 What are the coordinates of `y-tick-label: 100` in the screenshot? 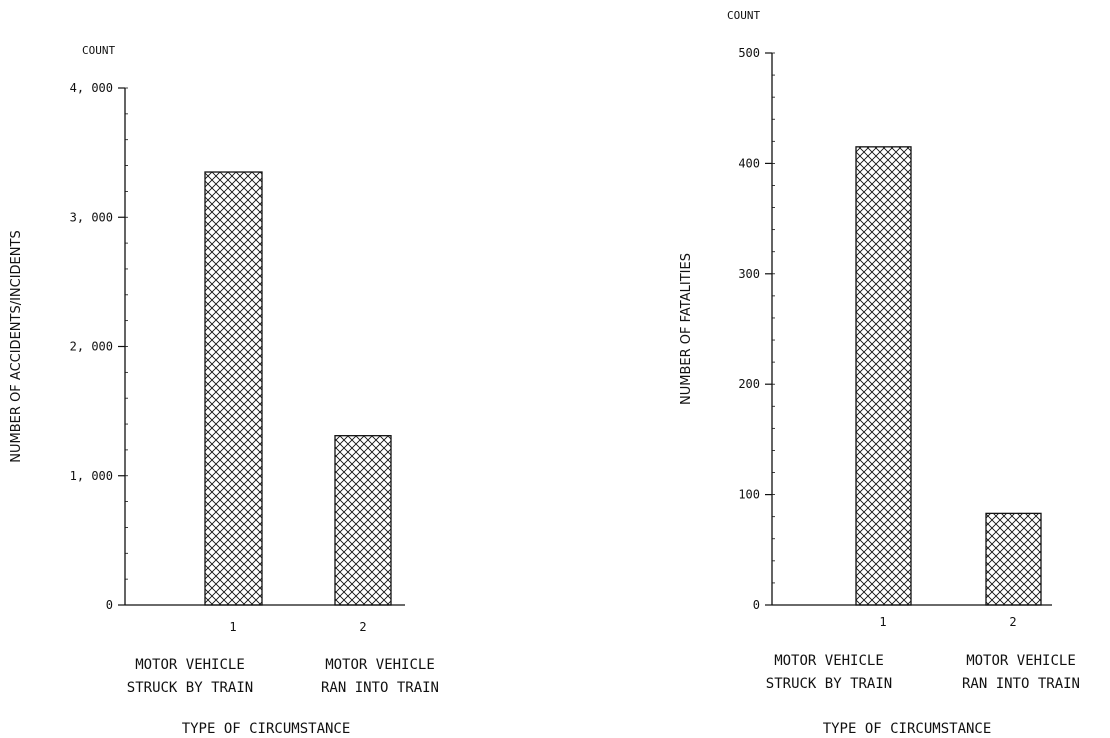 It's located at (749, 495).